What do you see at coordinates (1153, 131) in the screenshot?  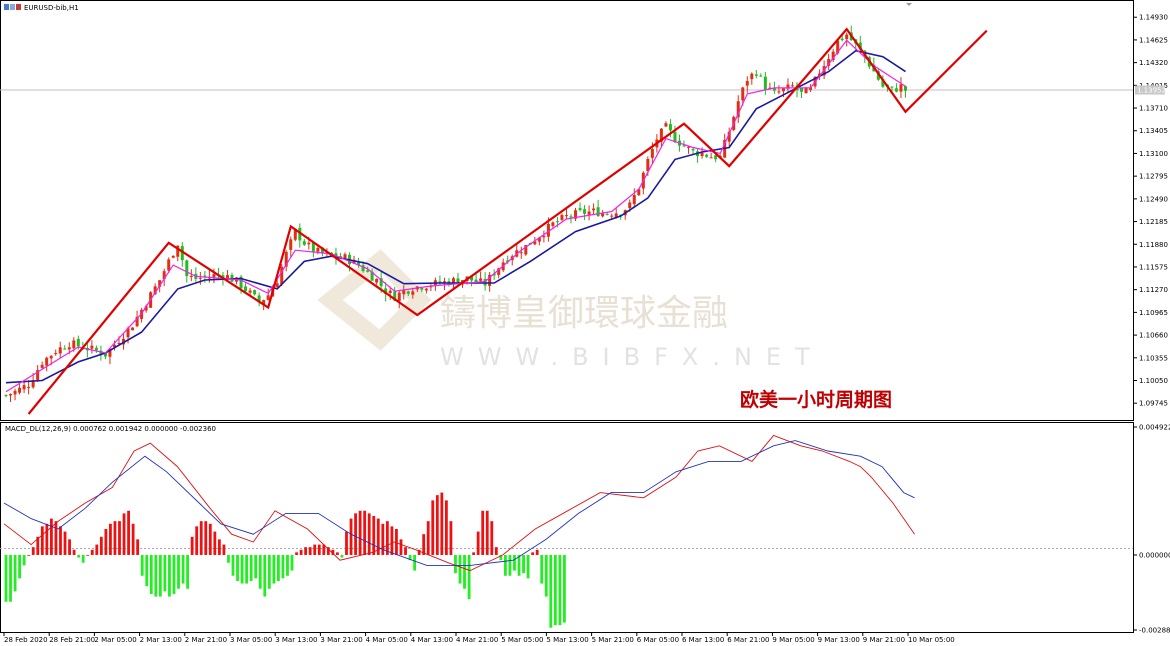 I see `price-tick-label: 1.13405` at bounding box center [1153, 131].